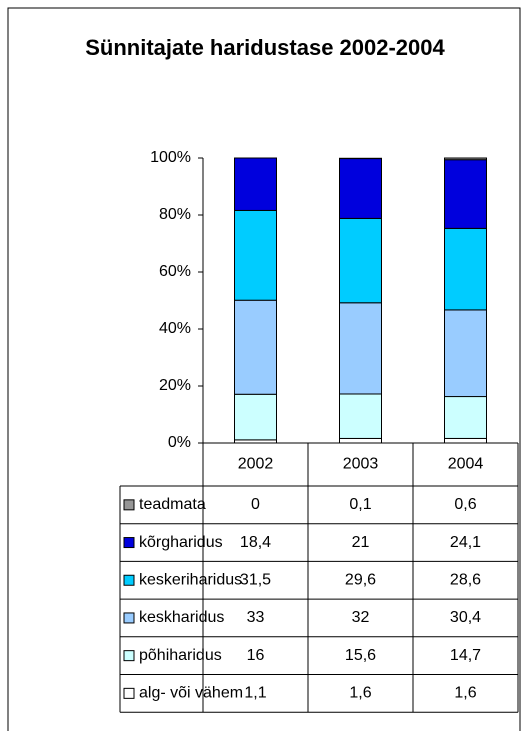  I want to click on chart-title: Sünnitajate haridustase 2002-2004, so click(265, 47).